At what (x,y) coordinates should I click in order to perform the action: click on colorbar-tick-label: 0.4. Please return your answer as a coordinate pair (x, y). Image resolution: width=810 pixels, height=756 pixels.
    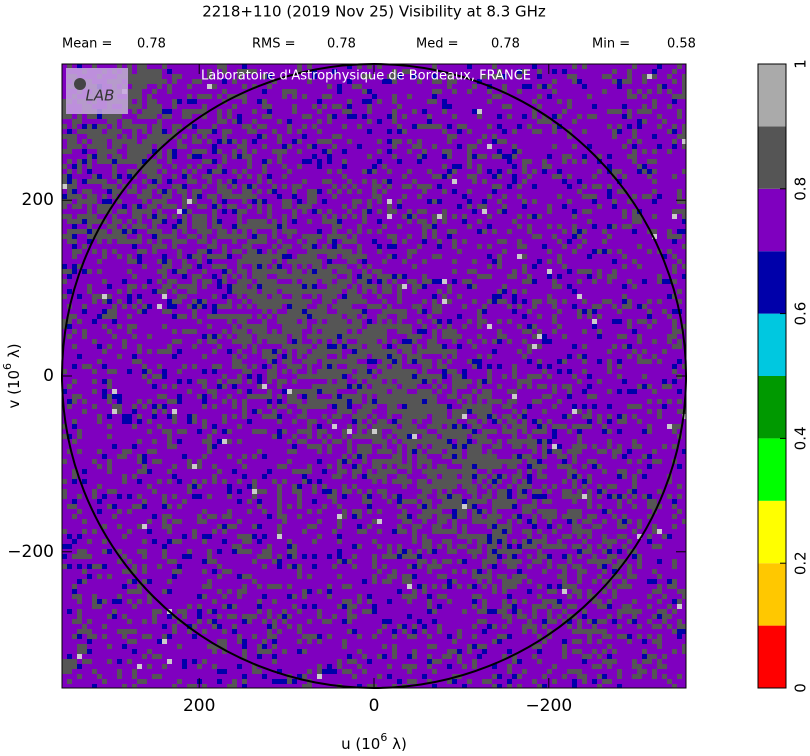
    Looking at the image, I should click on (801, 438).